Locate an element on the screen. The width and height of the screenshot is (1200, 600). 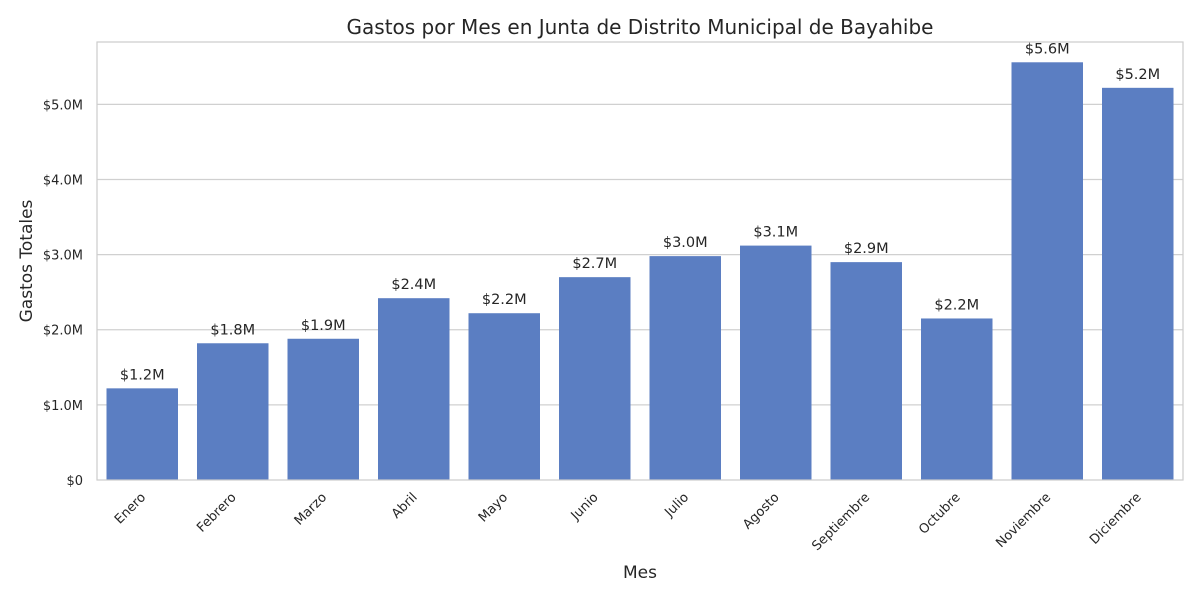
bar-value-label: $3.0M is located at coordinates (685, 243).